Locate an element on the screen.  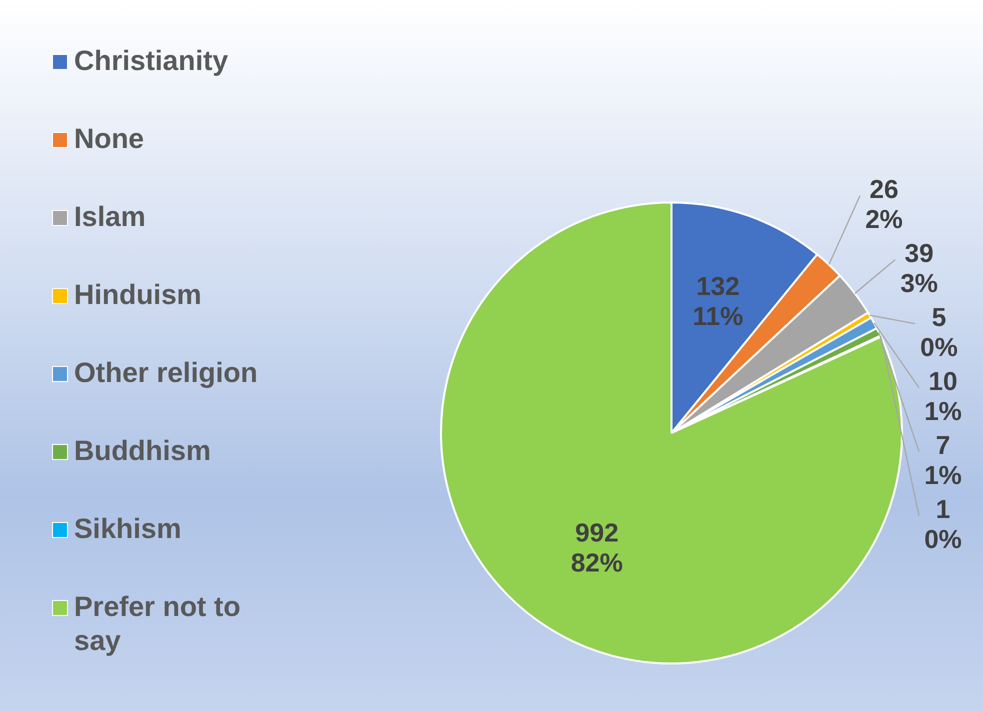
legend-label: Other religion is located at coordinates (166, 373).